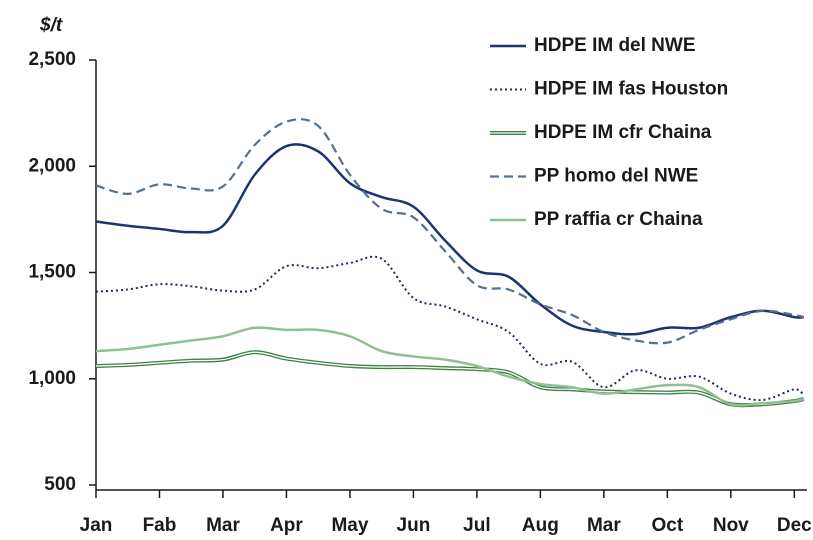  I want to click on legend-label: PP homo del NWE, so click(616, 176).